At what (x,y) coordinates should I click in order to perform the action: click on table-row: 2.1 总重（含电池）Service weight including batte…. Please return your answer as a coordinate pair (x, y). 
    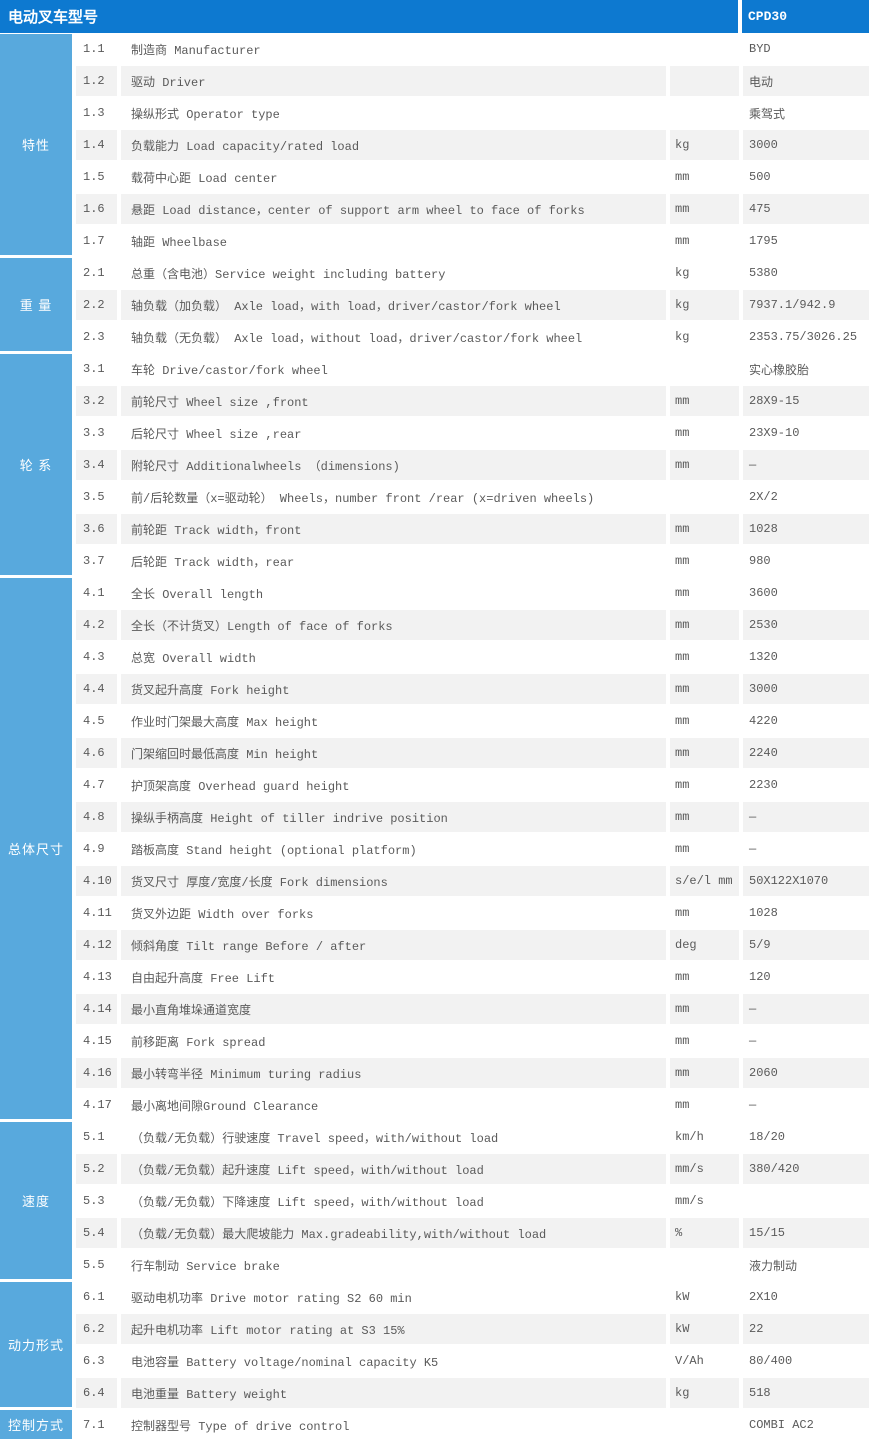
    Looking at the image, I should click on (483, 273).